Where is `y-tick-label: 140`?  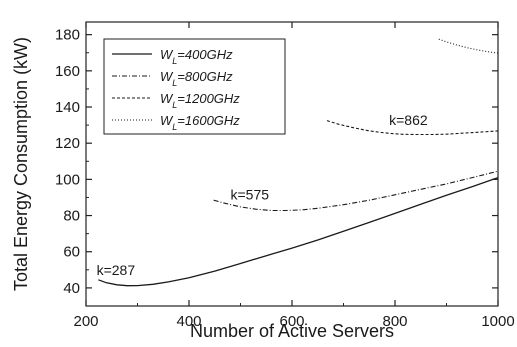 y-tick-label: 140 is located at coordinates (67, 107).